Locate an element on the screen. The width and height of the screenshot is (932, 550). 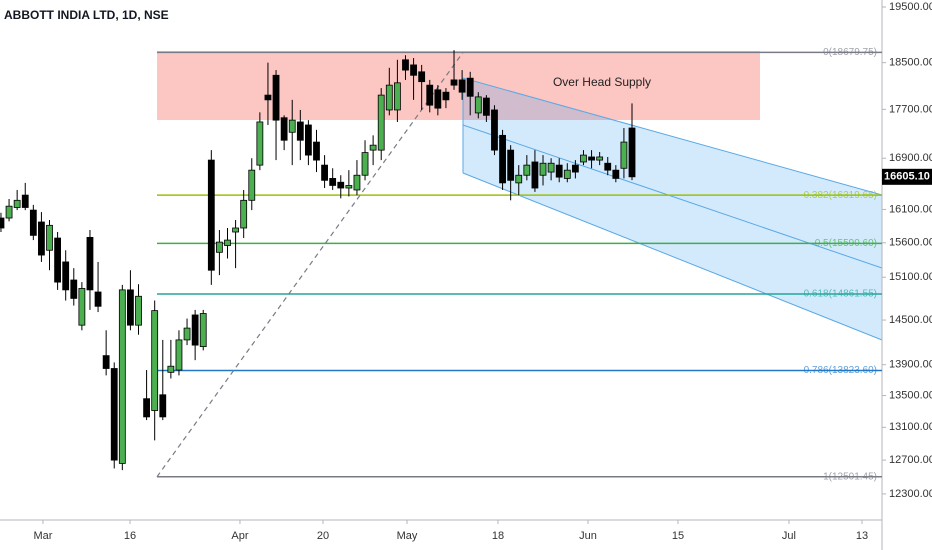
price-tag is located at coordinates (907, 176).